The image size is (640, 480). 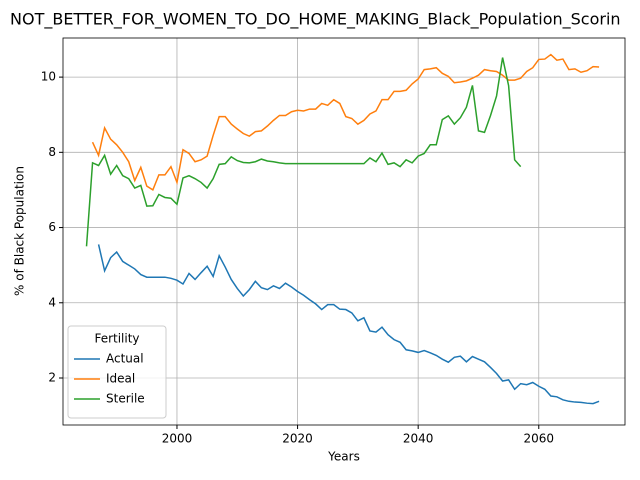 I want to click on legend-label: Sterile, so click(x=125, y=399).